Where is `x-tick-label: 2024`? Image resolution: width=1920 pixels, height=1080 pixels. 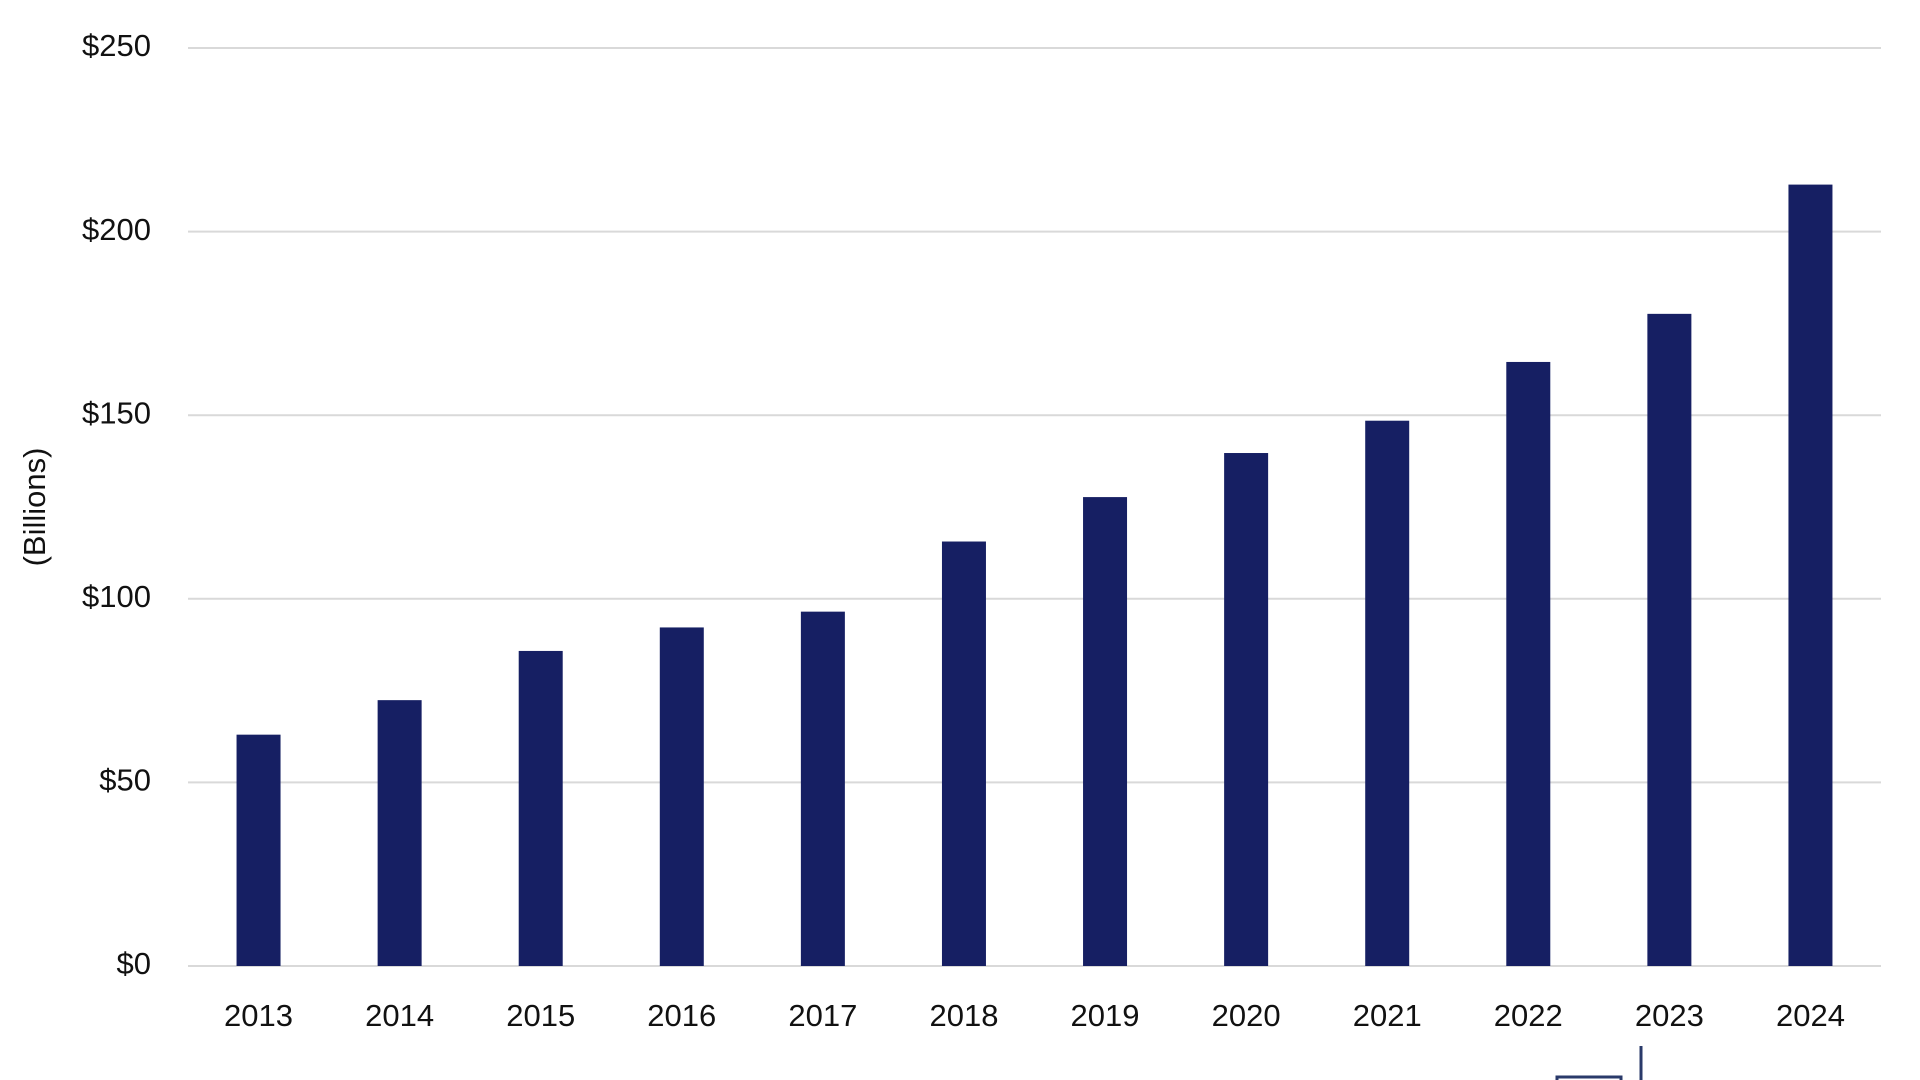
x-tick-label: 2024 is located at coordinates (1810, 1015).